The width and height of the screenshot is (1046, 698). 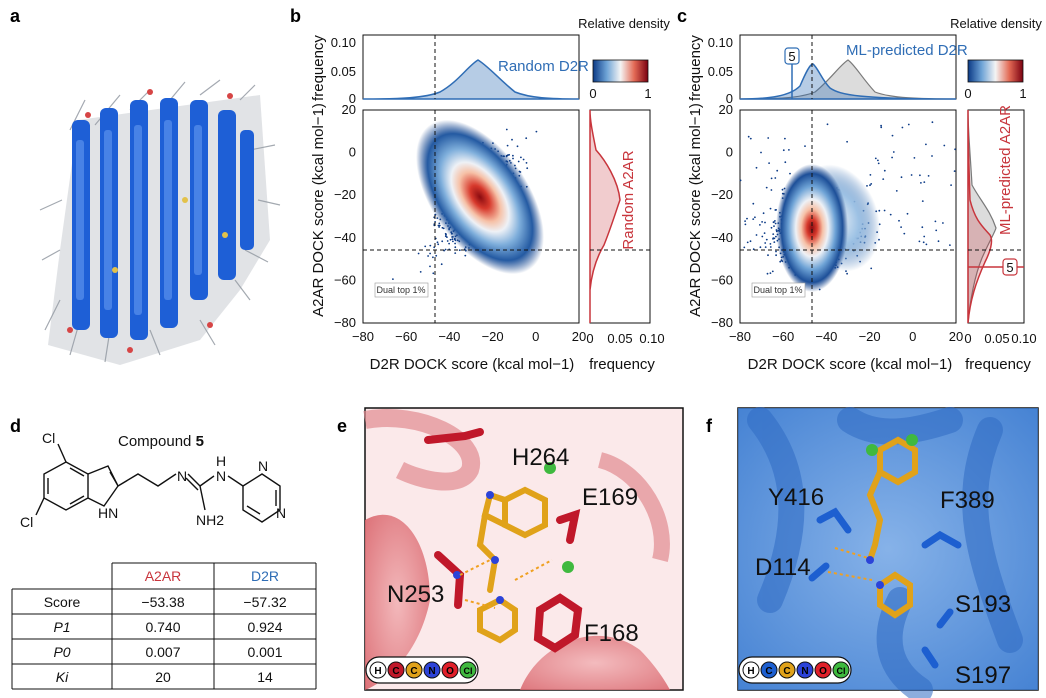 What do you see at coordinates (264, 602) in the screenshot?
I see `svg-text: −57.32` at bounding box center [264, 602].